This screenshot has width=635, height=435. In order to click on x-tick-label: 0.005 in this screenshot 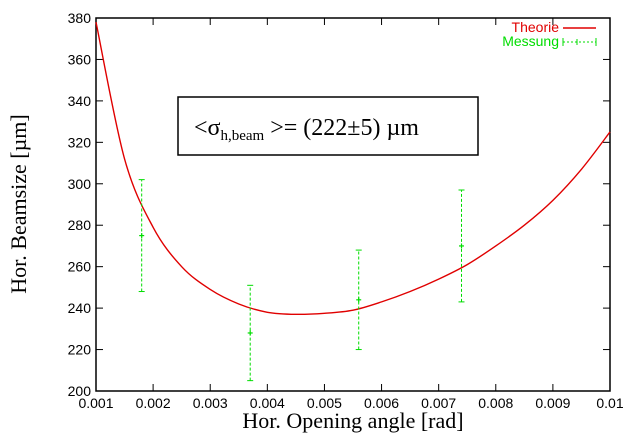, I will do `click(324, 403)`.